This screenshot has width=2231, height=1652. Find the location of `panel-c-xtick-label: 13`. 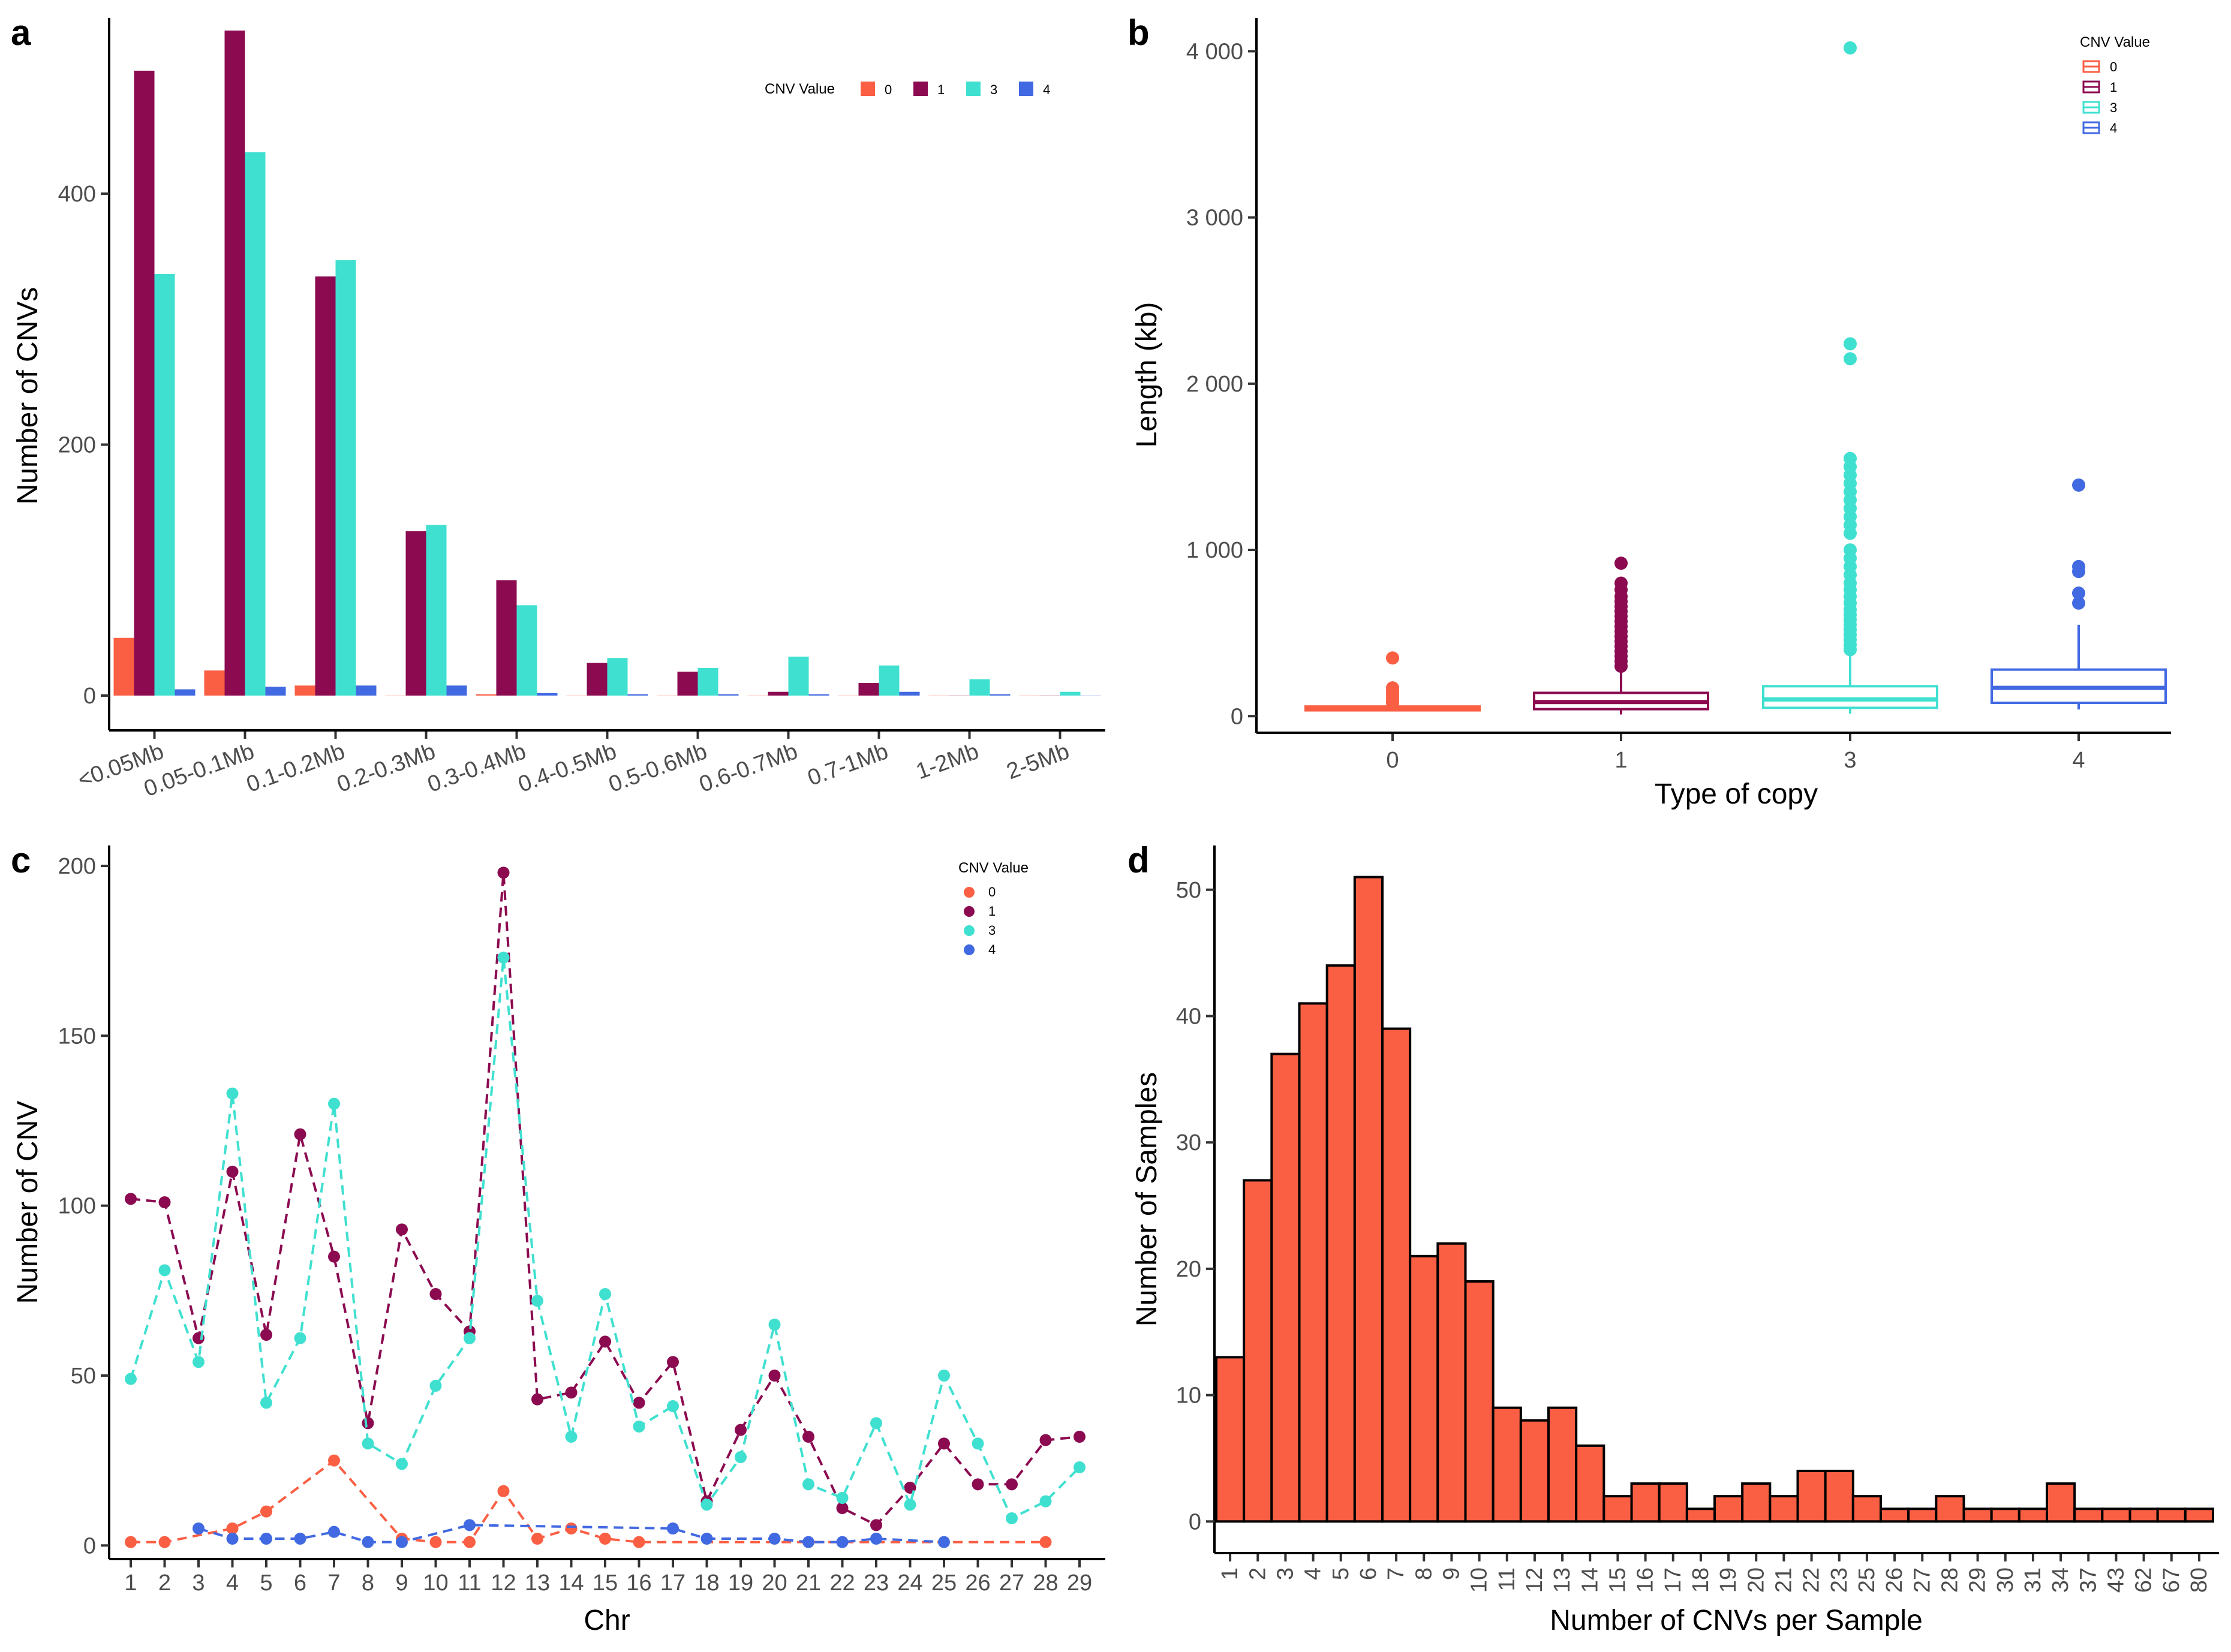

panel-c-xtick-label: 13 is located at coordinates (537, 1583).